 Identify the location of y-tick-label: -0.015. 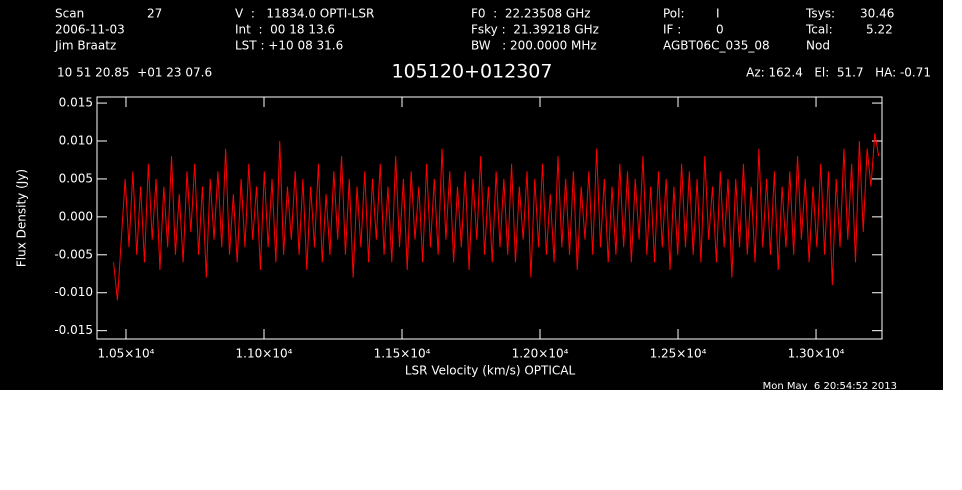
(73, 330).